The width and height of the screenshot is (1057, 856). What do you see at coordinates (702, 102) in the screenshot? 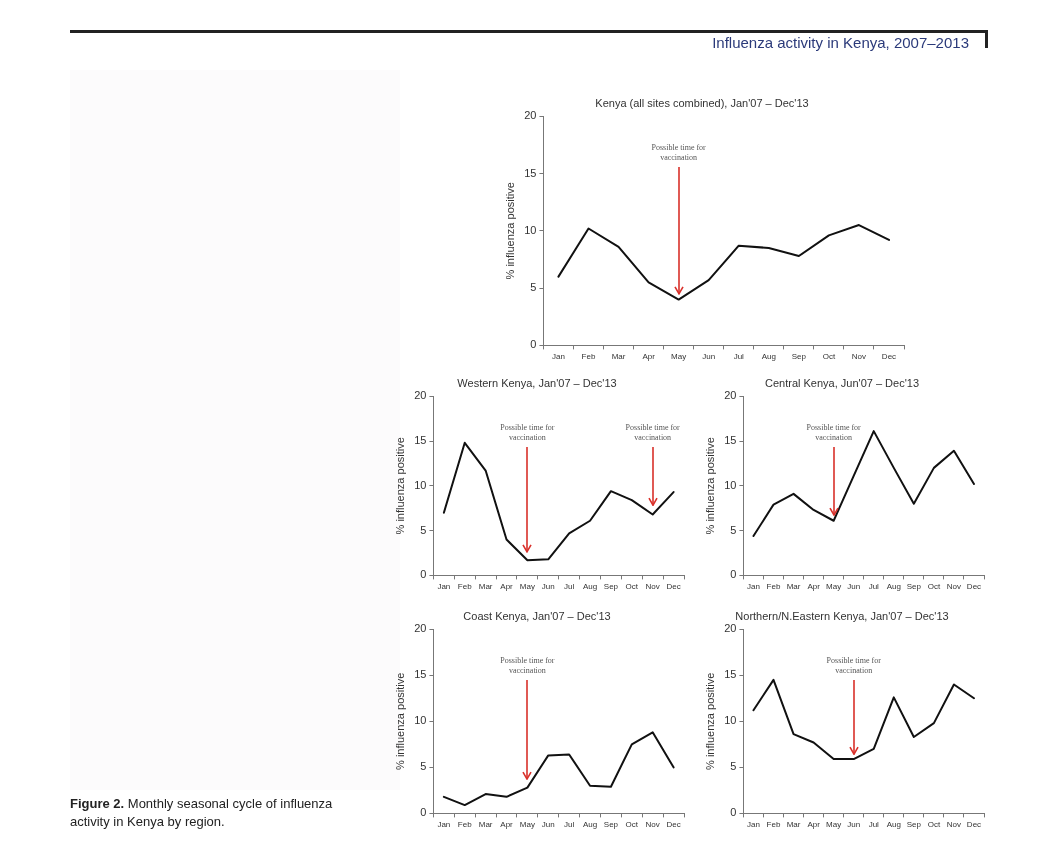
I see `chart-title: Kenya (all sites combined), Jan'07 – Dec'13` at bounding box center [702, 102].